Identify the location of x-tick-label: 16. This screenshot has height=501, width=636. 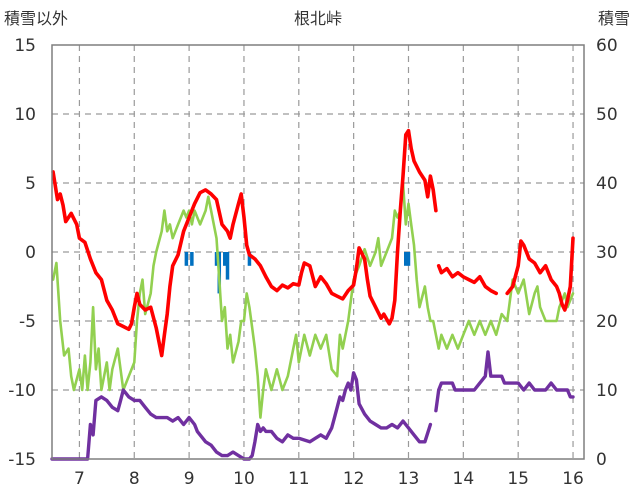
(573, 479).